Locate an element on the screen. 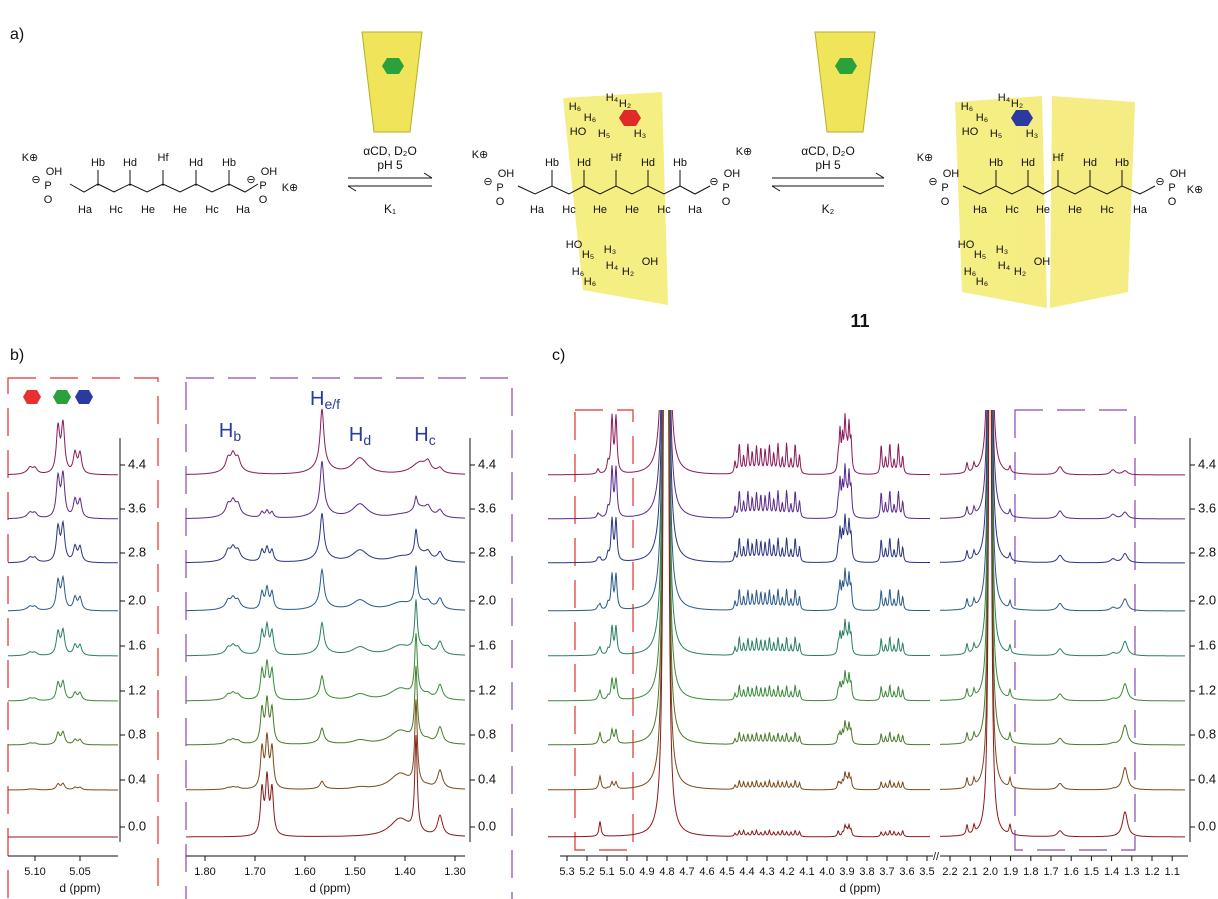  label: 5.2 is located at coordinates (586, 872).